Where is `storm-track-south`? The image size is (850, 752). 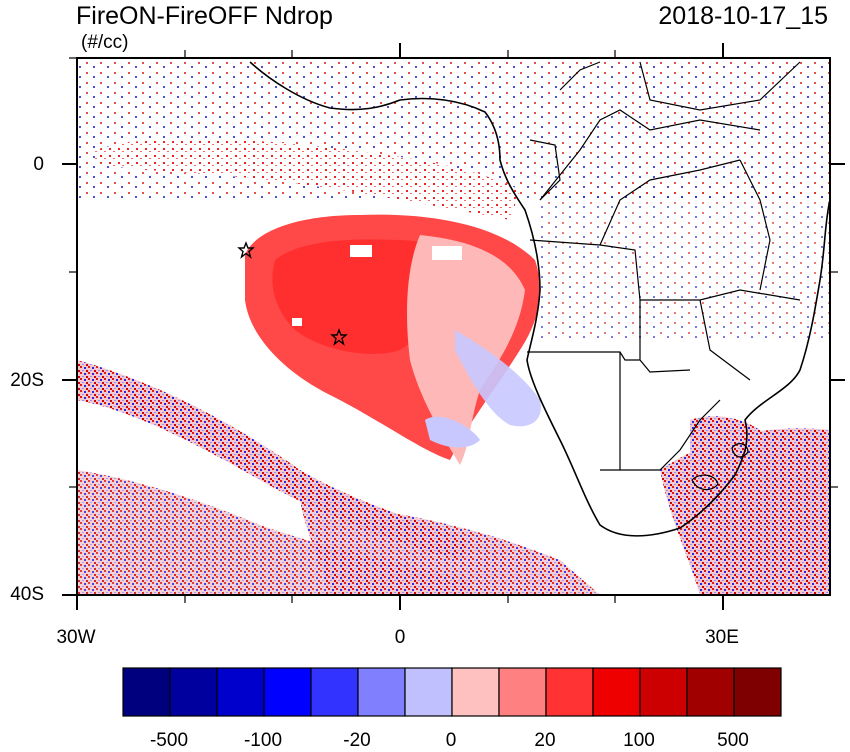 storm-track-south is located at coordinates (450, 547).